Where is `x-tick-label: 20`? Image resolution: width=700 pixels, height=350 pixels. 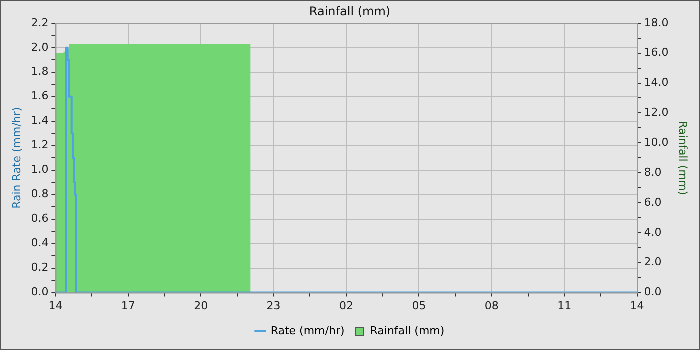 x-tick-label: 20 is located at coordinates (201, 305).